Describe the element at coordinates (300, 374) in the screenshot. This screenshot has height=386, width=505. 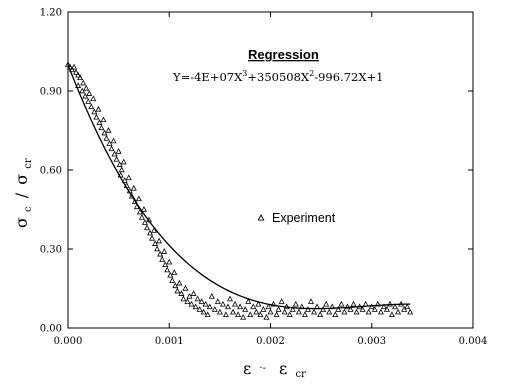
I see `x-axis-sub: cr` at that location.